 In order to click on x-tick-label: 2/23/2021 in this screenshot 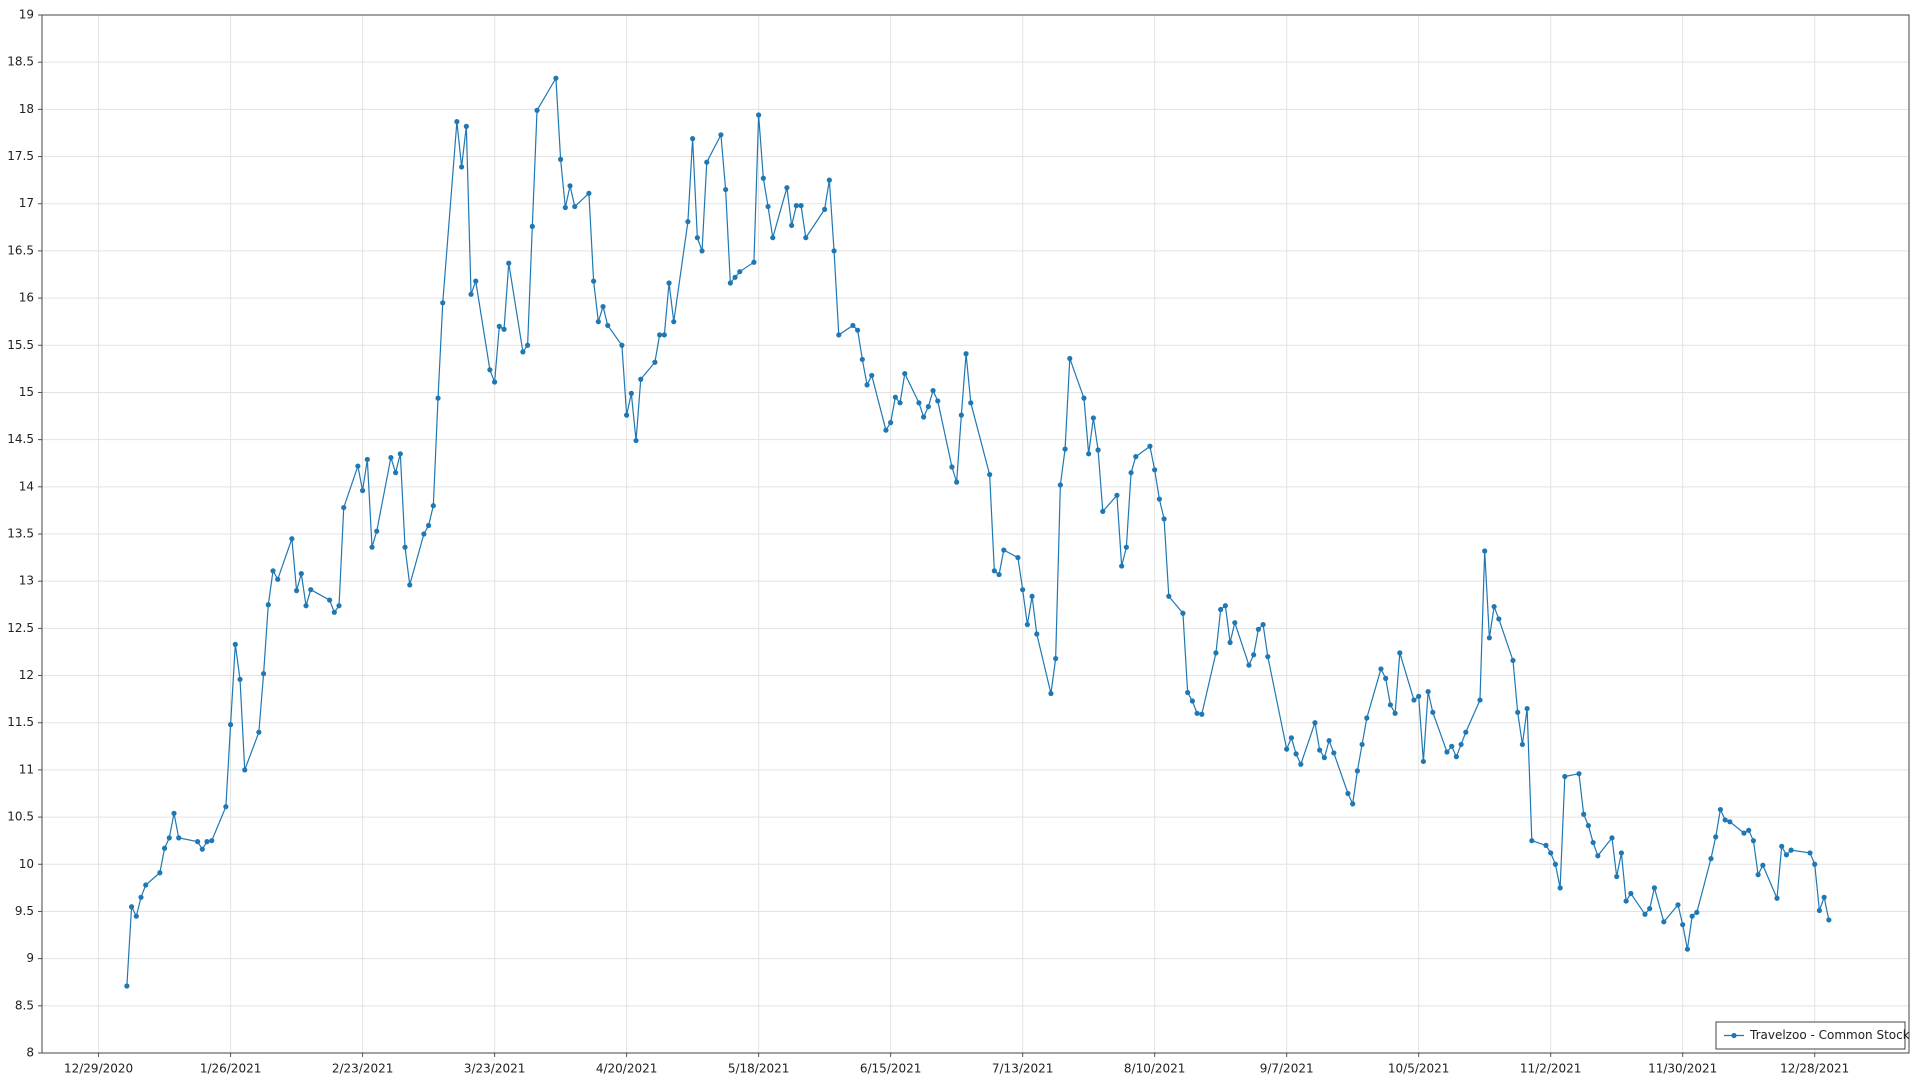, I will do `click(363, 1069)`.